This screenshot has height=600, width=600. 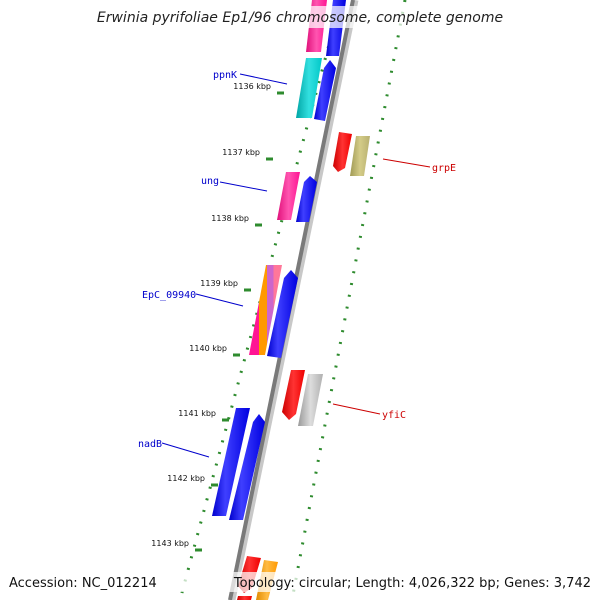 What do you see at coordinates (238, 464) in the screenshot?
I see `gene-nadB` at bounding box center [238, 464].